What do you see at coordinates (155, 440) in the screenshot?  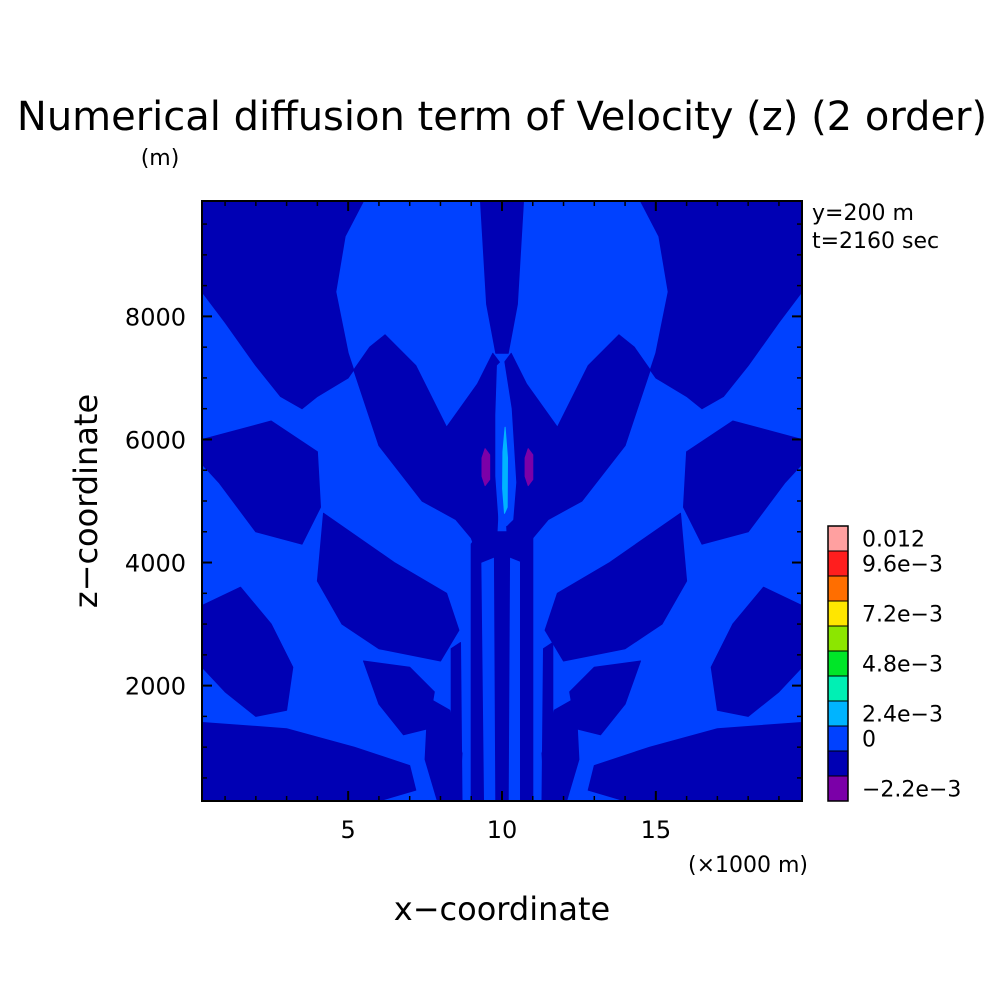 I see `y-tick-label: 6000` at bounding box center [155, 440].